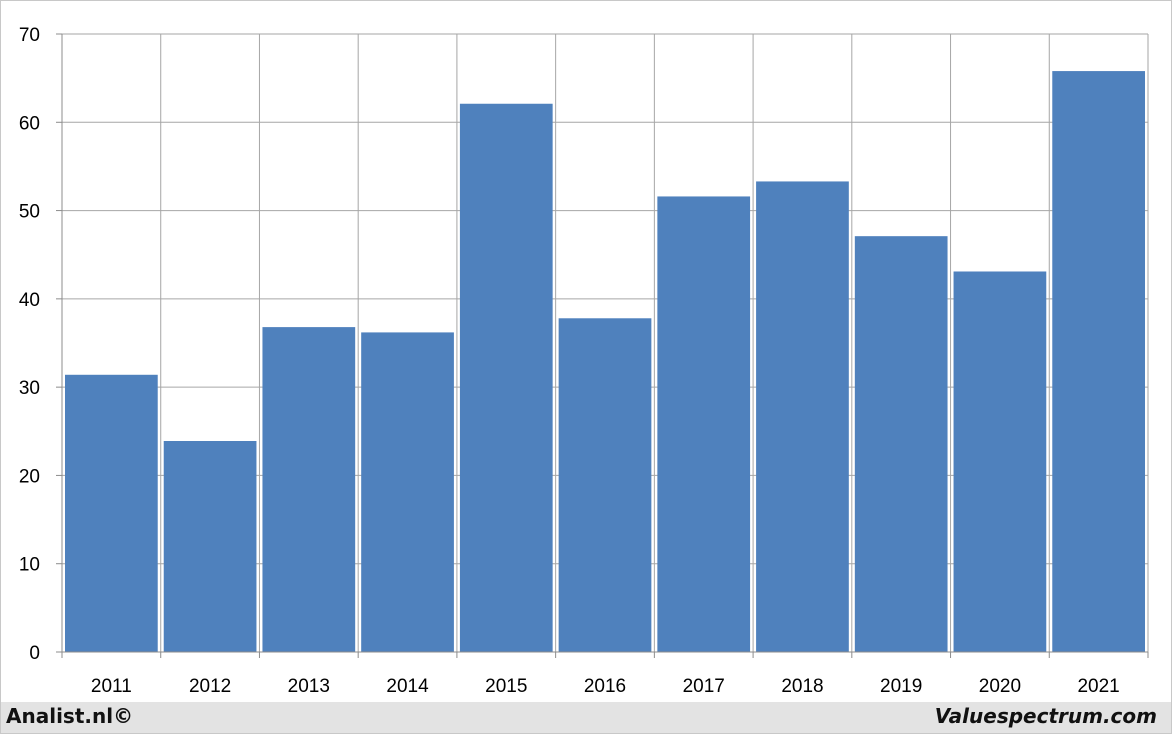  What do you see at coordinates (111, 686) in the screenshot?
I see `x-tick-label: 2011` at bounding box center [111, 686].